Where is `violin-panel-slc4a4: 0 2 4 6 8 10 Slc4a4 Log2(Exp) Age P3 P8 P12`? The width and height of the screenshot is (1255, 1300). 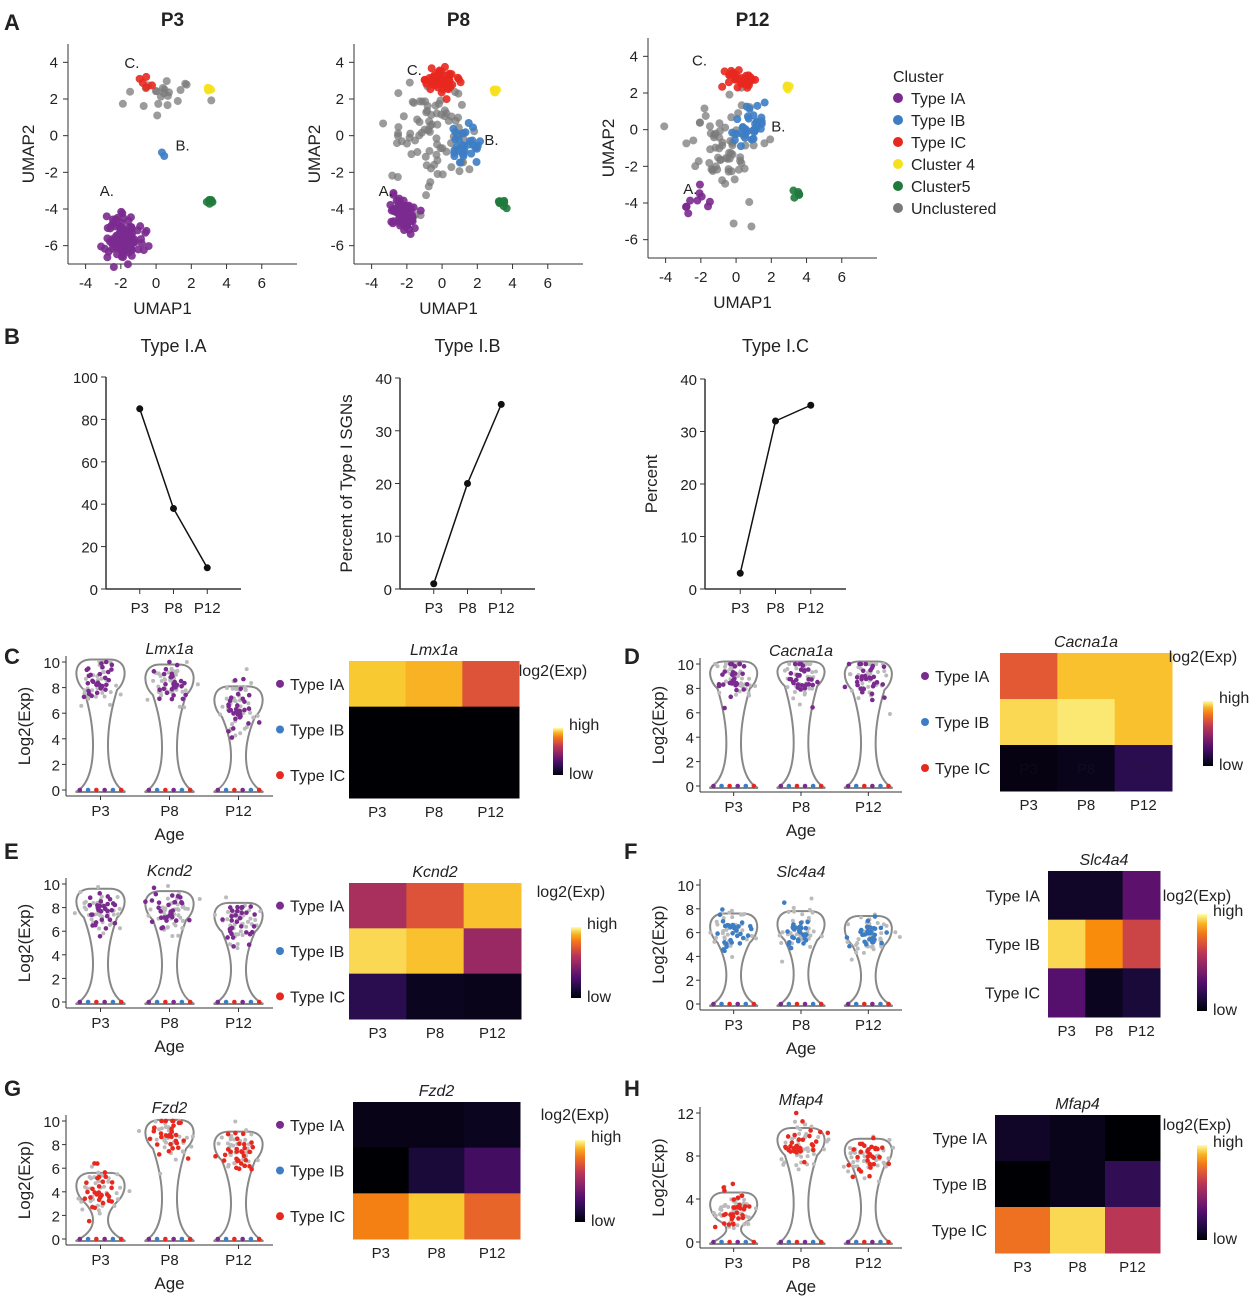 violin-panel-slc4a4: 0 2 4 6 8 10 Slc4a4 Log2(Exp) Age P3 P8 P12 is located at coordinates (775, 961).